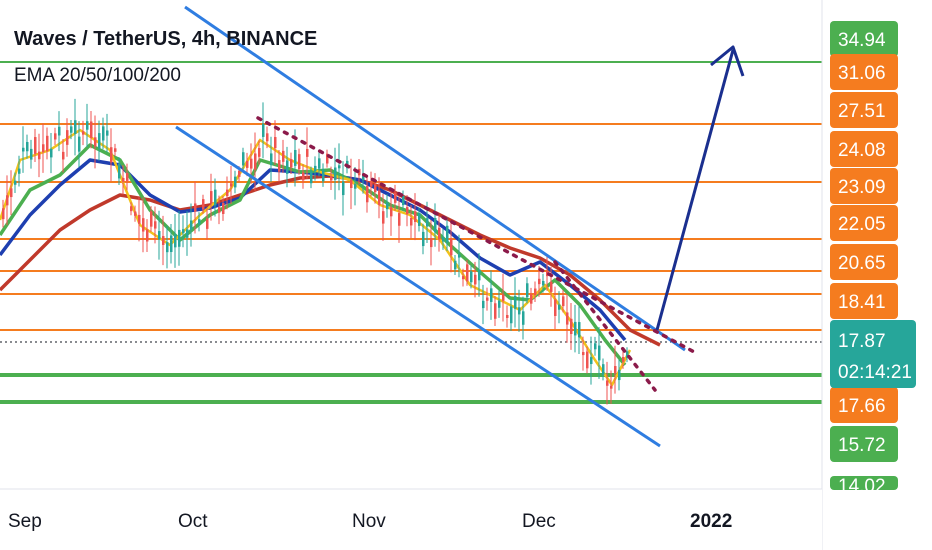 The image size is (932, 550). I want to click on current-price-value: 17.87, so click(862, 341).